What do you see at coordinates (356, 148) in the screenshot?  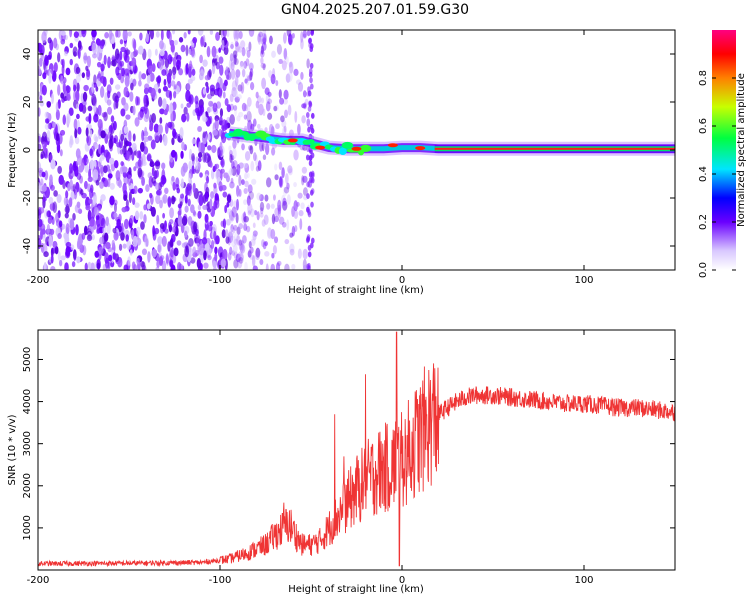 I see `ridge-peak` at bounding box center [356, 148].